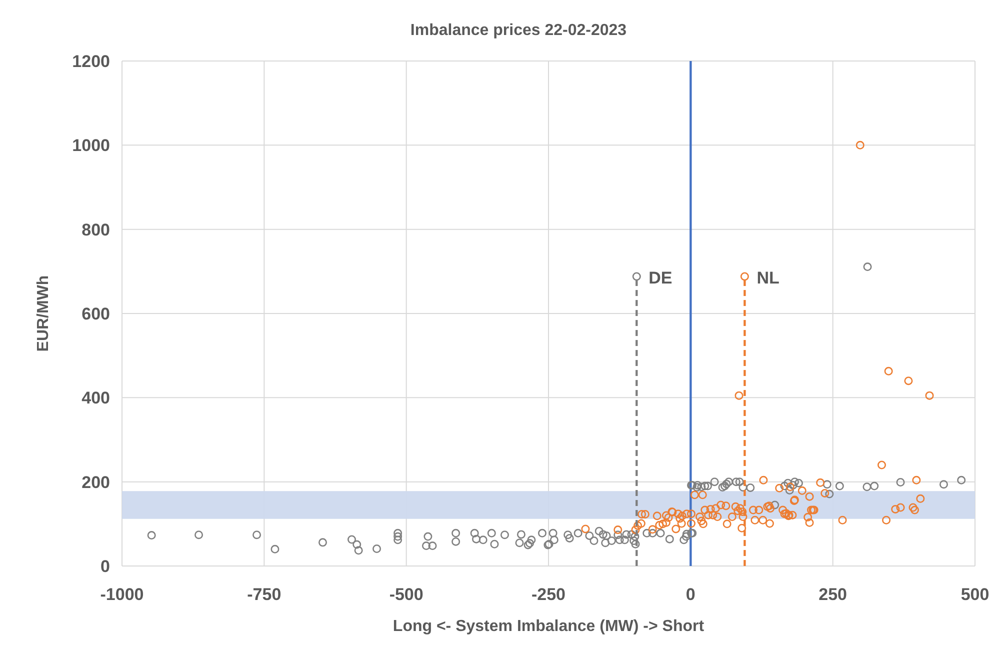  What do you see at coordinates (264, 594) in the screenshot?
I see `x-tick-label: -750` at bounding box center [264, 594].